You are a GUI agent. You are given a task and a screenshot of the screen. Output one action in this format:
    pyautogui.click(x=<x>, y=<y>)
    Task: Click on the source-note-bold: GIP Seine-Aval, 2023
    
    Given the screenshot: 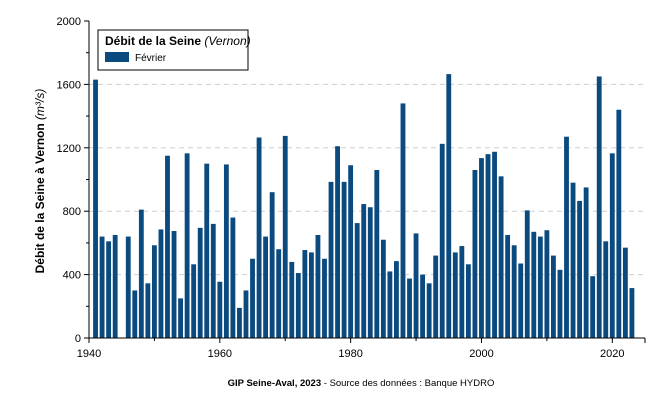 What is the action you would take?
    pyautogui.click(x=274, y=383)
    